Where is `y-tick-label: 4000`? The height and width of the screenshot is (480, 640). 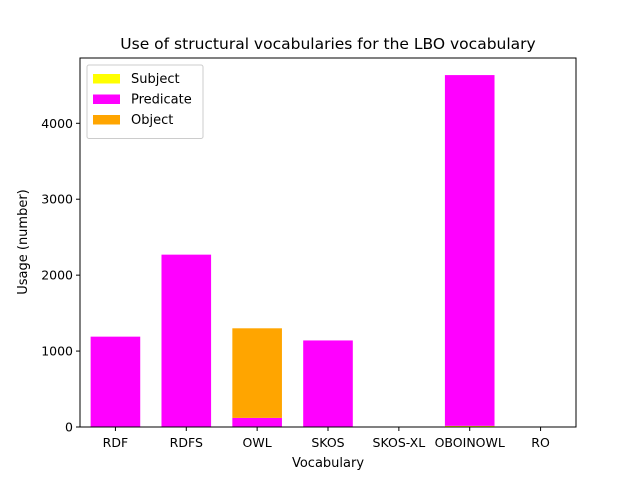 y-tick-label: 4000 is located at coordinates (57, 123).